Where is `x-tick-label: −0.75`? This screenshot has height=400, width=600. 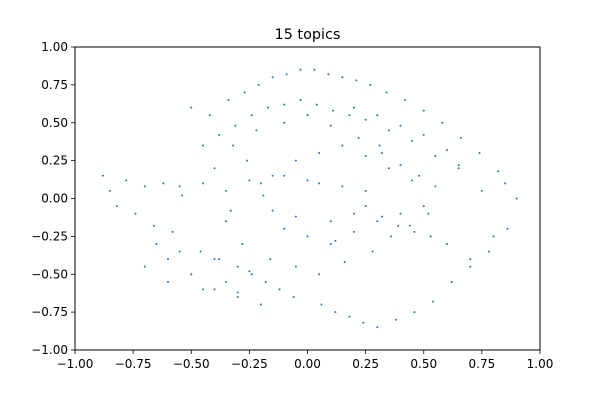
x-tick-label: −0.75 is located at coordinates (133, 364).